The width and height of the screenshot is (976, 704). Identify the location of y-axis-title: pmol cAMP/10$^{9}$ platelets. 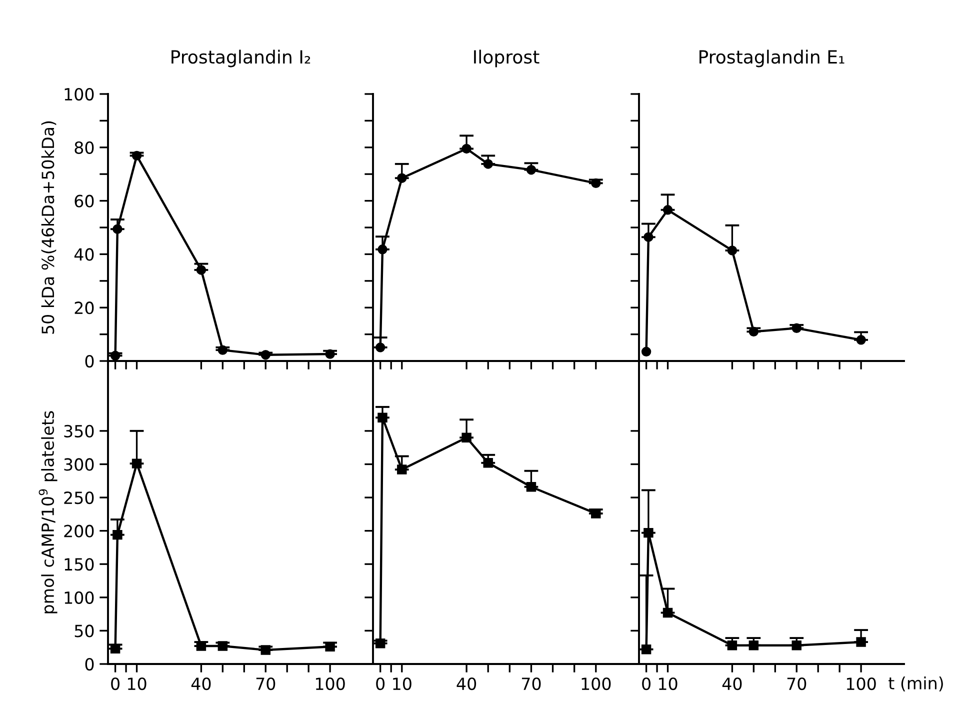
(48, 512).